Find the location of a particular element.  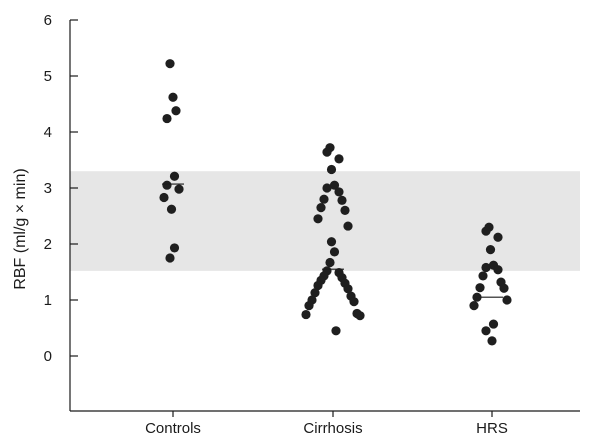

y-tick-label: 3 is located at coordinates (48, 188).